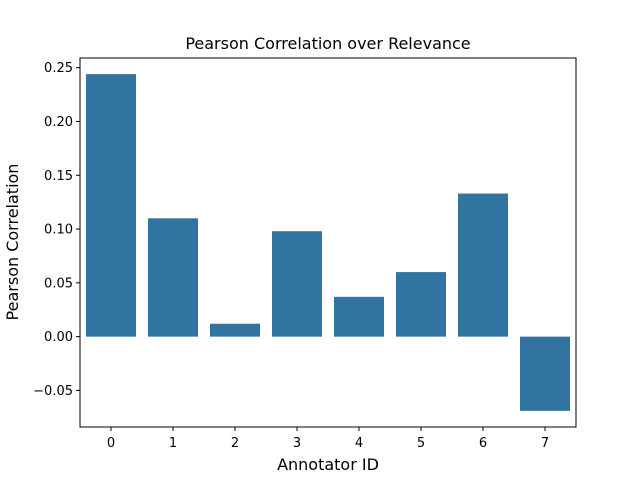 This screenshot has width=640, height=480. What do you see at coordinates (483, 443) in the screenshot?
I see `x-tick-label: 6` at bounding box center [483, 443].